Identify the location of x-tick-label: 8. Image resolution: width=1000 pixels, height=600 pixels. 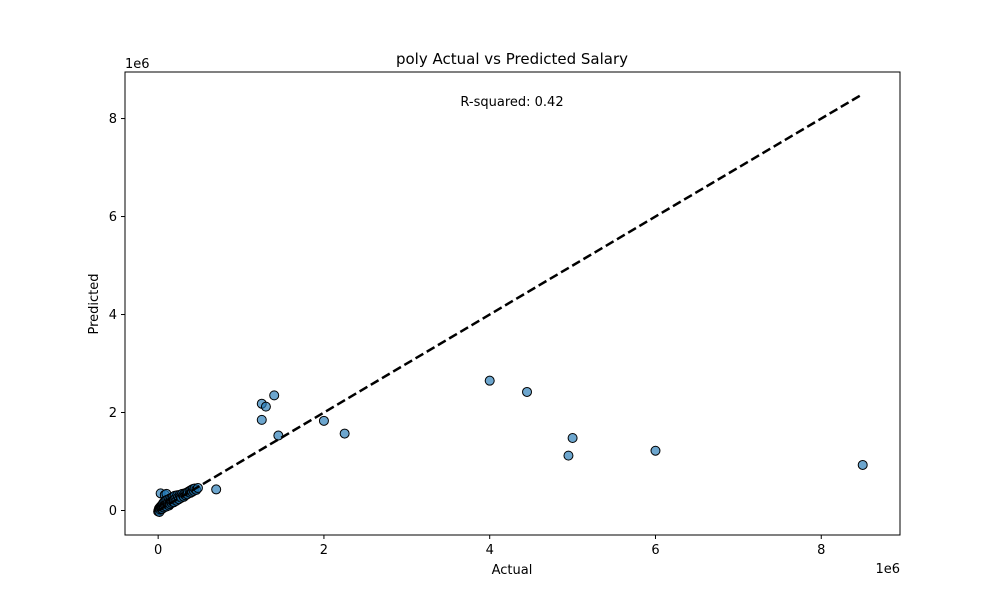
(821, 550).